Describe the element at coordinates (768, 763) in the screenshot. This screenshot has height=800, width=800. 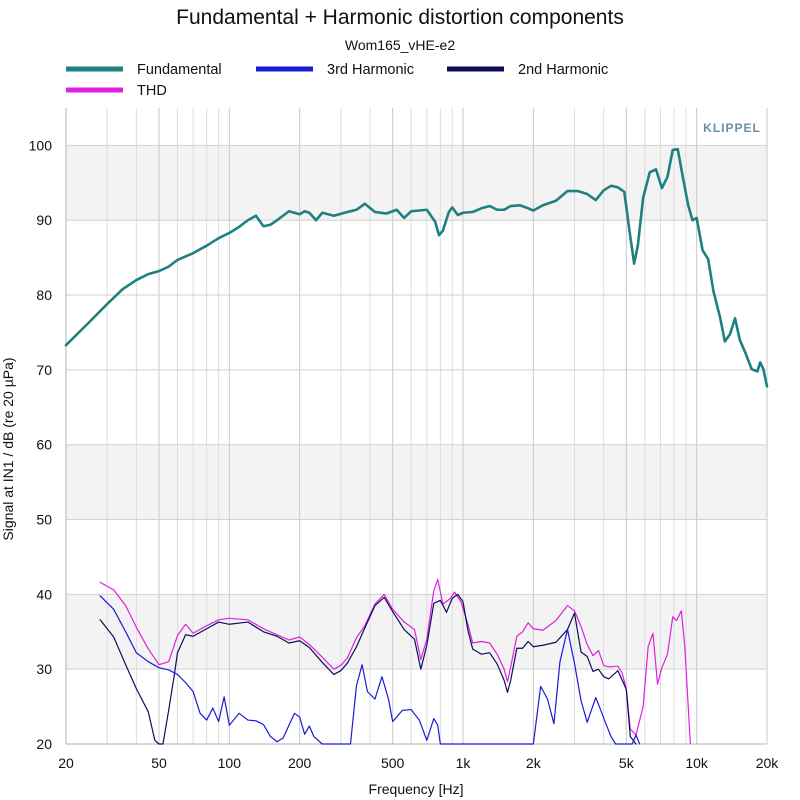
I see `x-tick-label: 20k` at that location.